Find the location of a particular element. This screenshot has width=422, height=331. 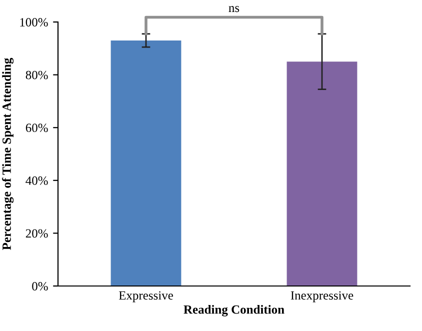

y-tick-label: 80% is located at coordinates (37, 75).